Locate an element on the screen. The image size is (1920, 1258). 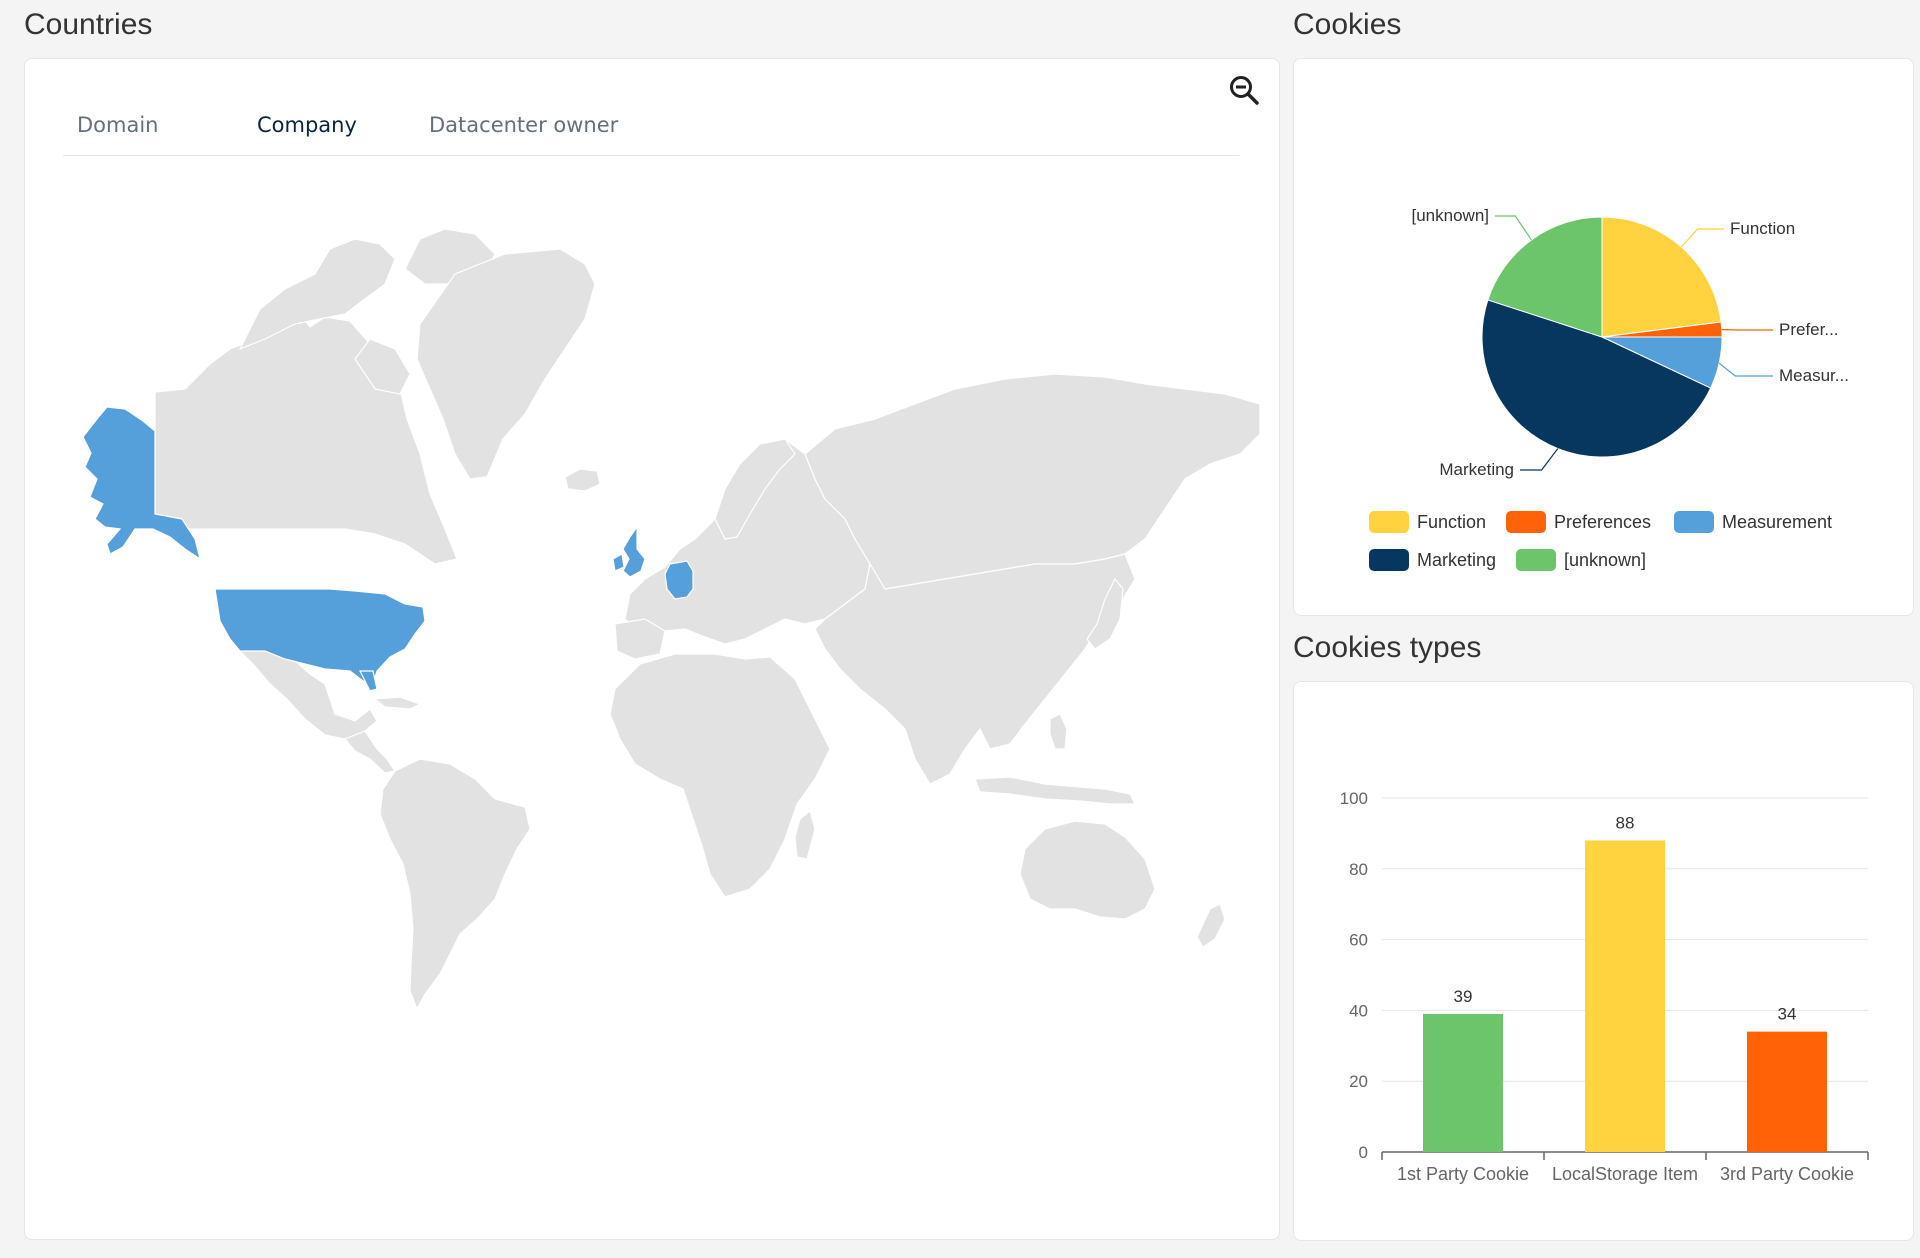
zoom-out-icon is located at coordinates (1244, 90).